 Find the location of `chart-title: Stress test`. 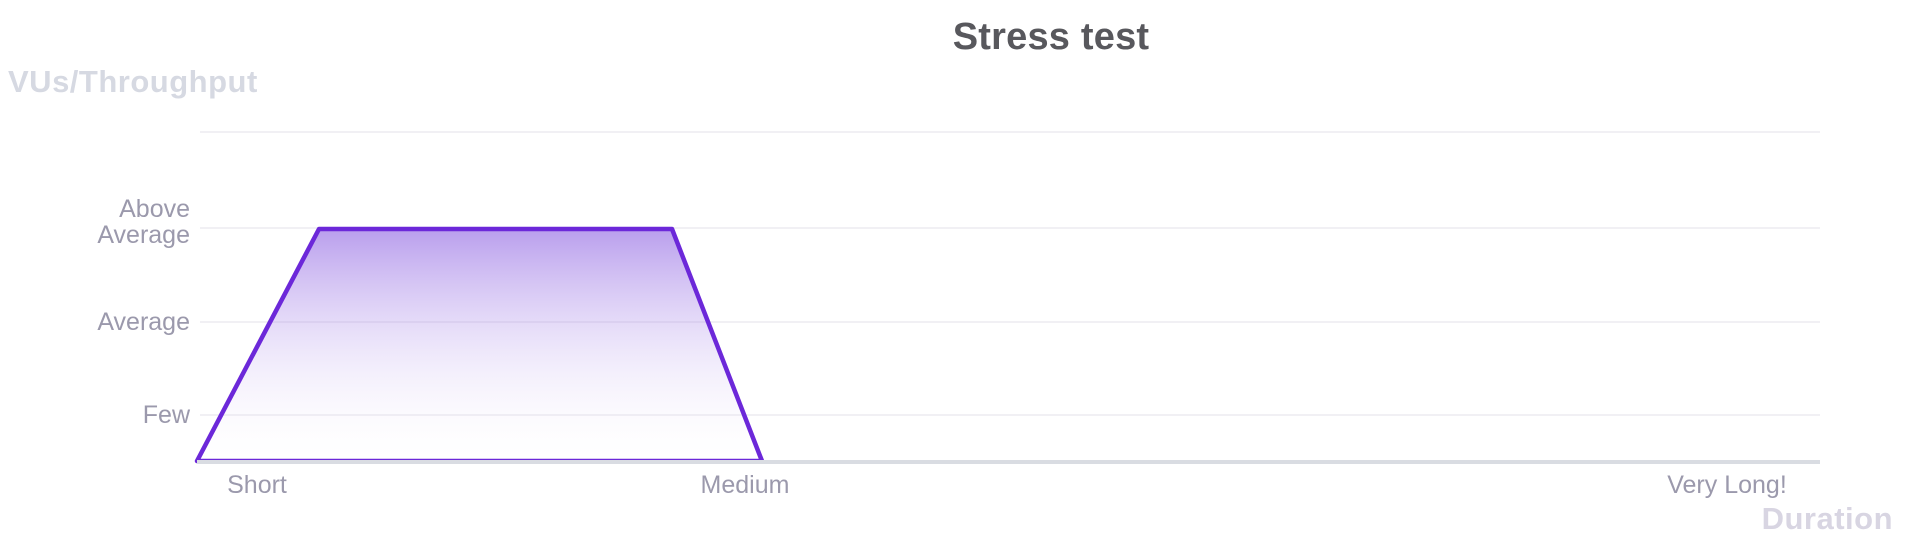

chart-title: Stress test is located at coordinates (1051, 37).